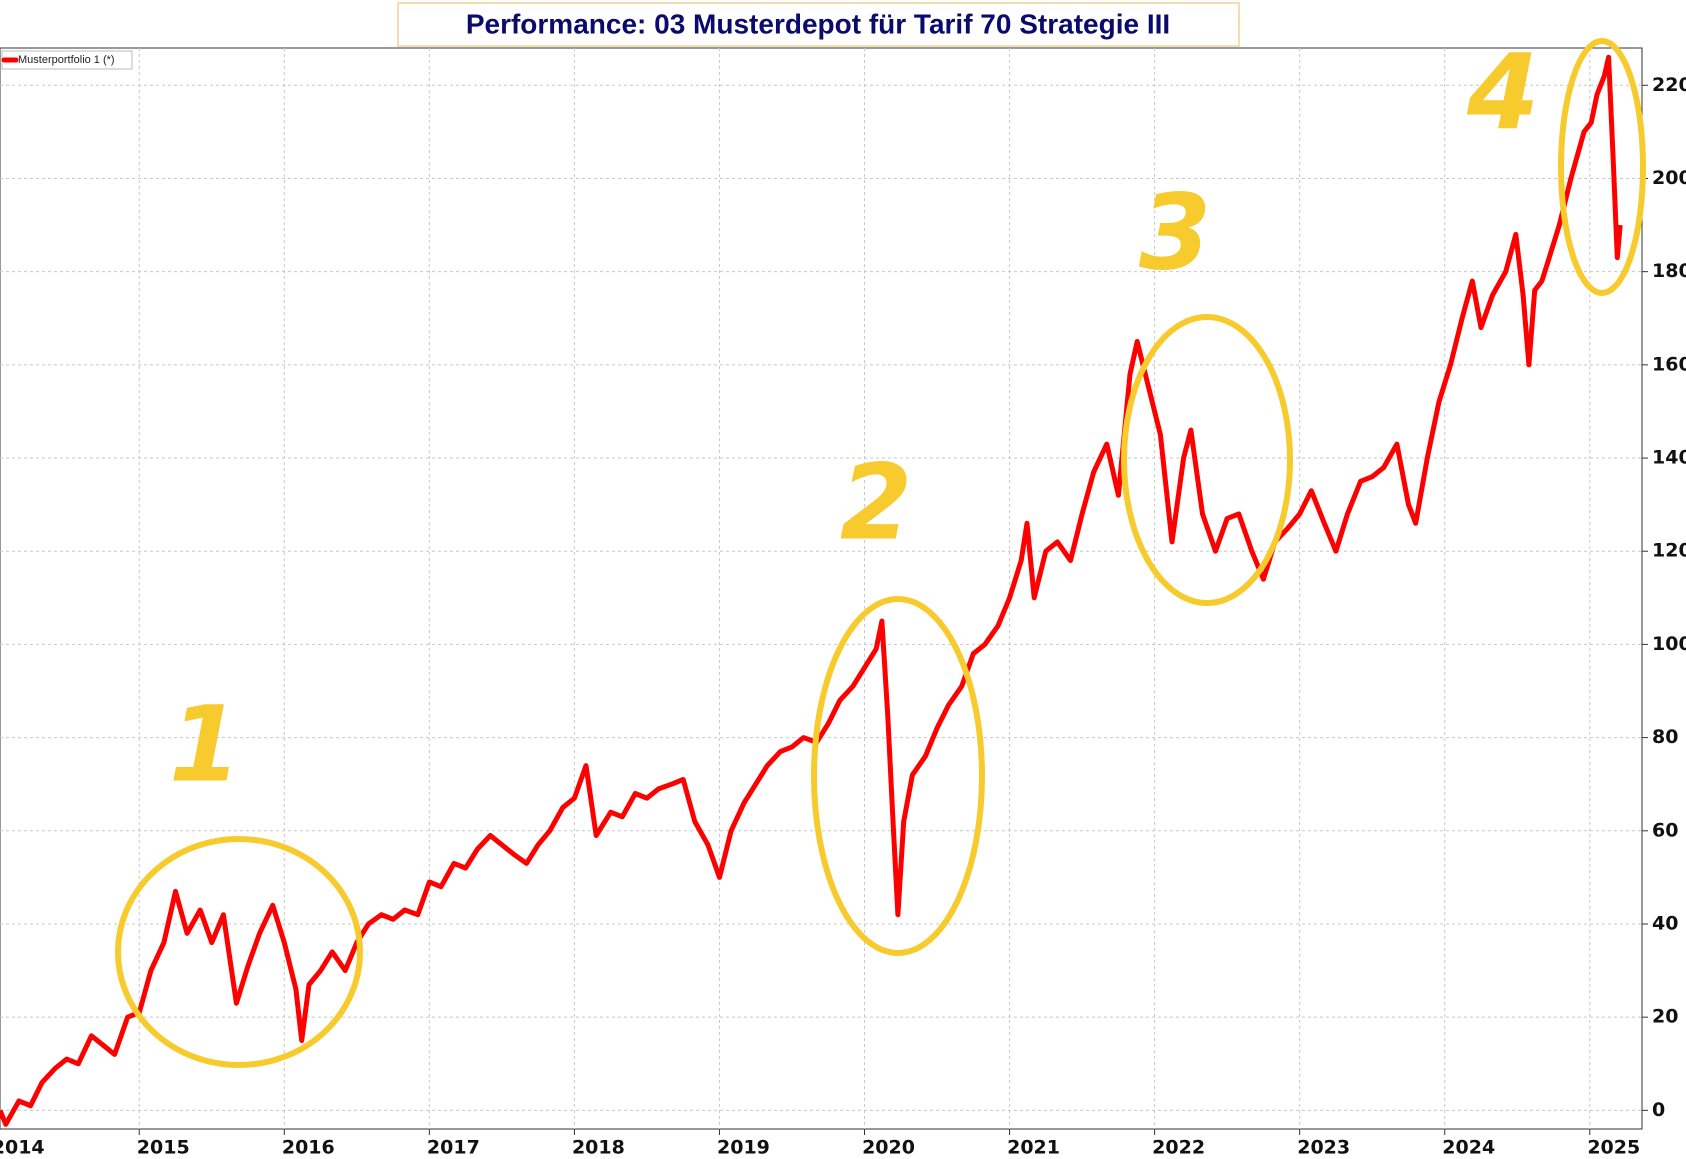 The height and width of the screenshot is (1159, 1686). What do you see at coordinates (453, 1148) in the screenshot?
I see `x-tick-label: 2017` at bounding box center [453, 1148].